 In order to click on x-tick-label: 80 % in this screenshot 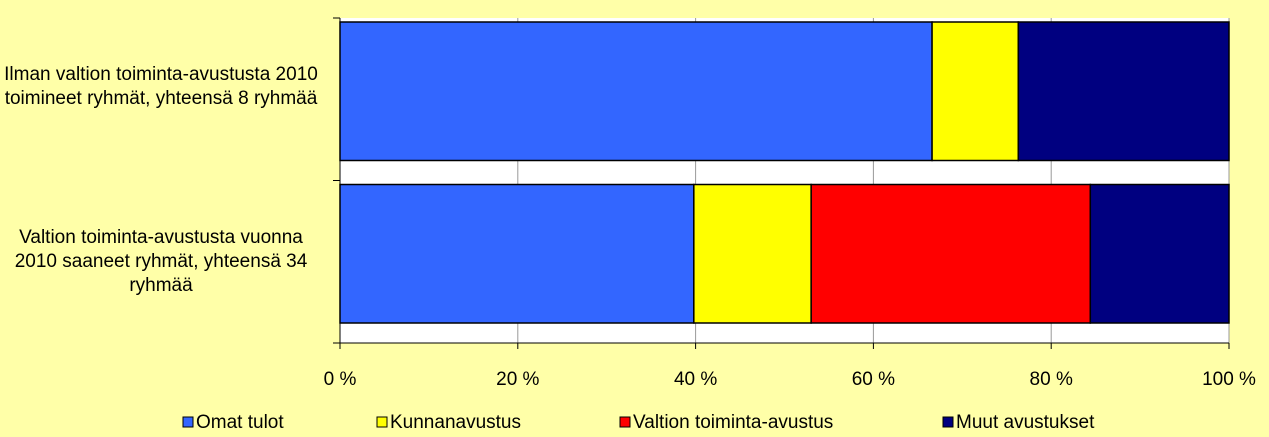, I will do `click(1051, 379)`.